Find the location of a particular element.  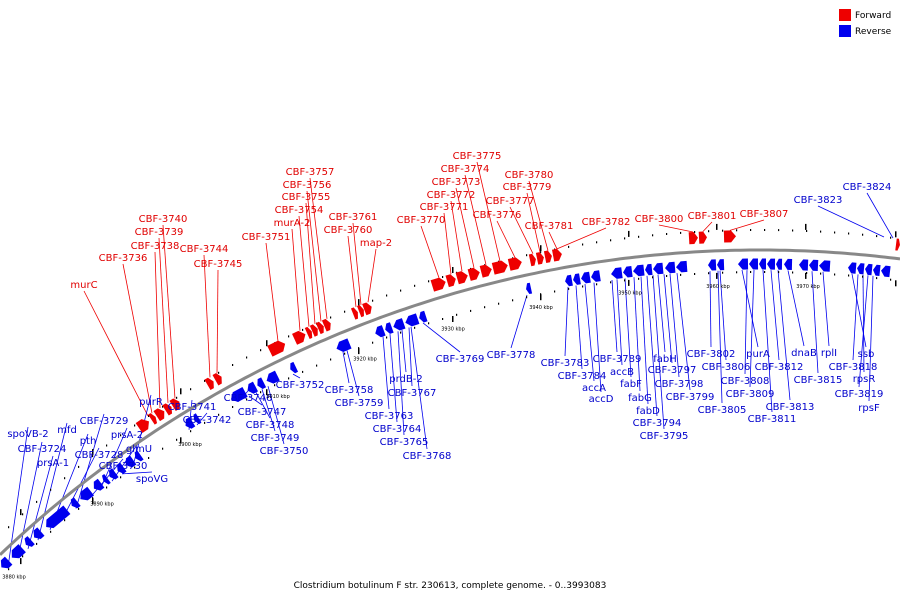

reverse-gene-label: spoVG is located at coordinates (152, 479).